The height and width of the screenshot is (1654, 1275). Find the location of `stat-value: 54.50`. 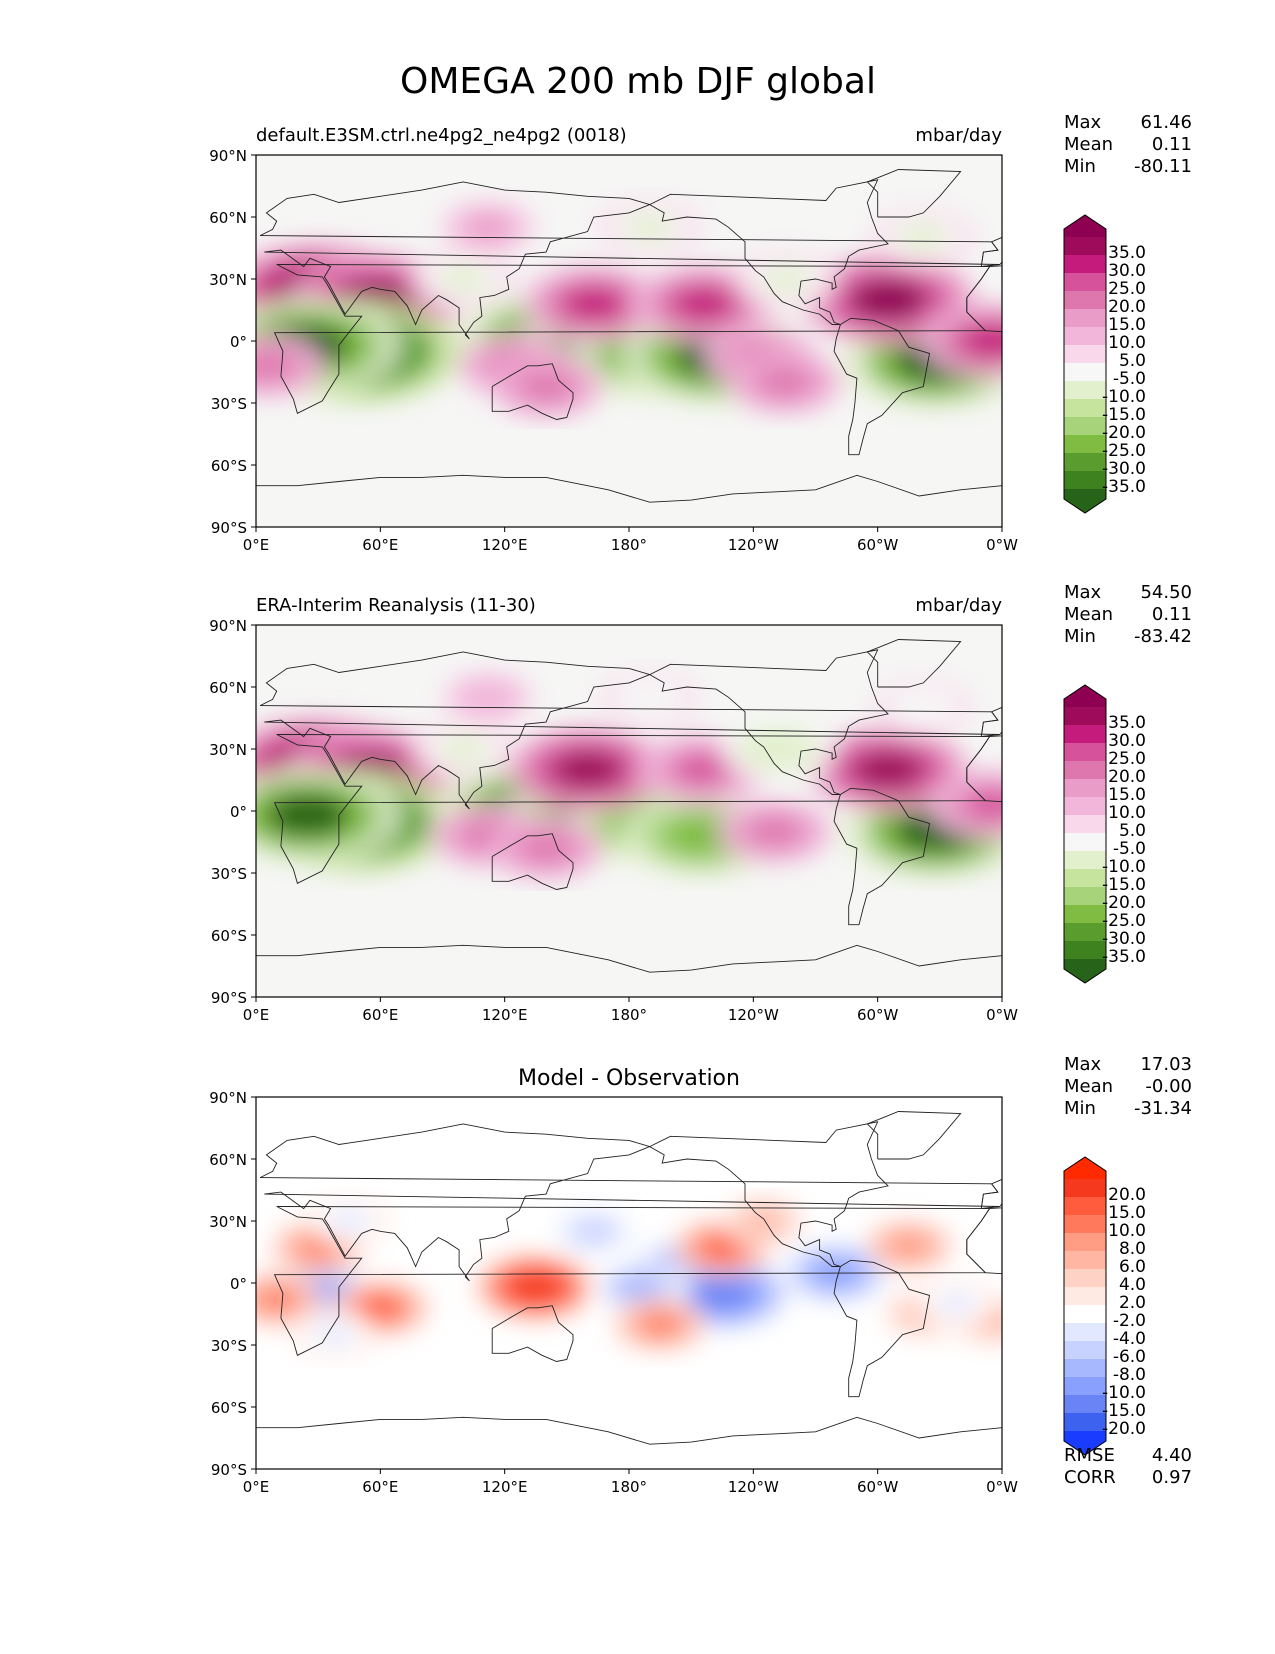

stat-value: 54.50 is located at coordinates (1166, 592).